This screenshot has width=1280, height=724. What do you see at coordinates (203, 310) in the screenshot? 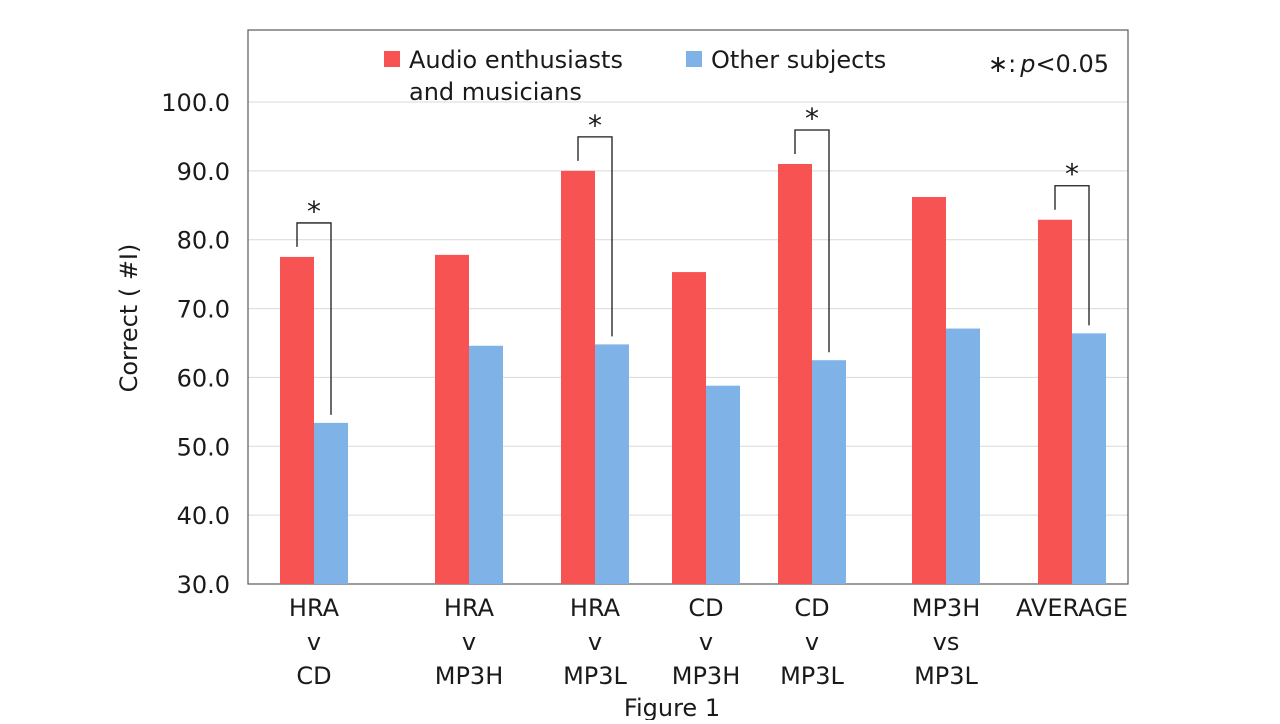
I see `y-tick-label: 70.0` at bounding box center [203, 310].